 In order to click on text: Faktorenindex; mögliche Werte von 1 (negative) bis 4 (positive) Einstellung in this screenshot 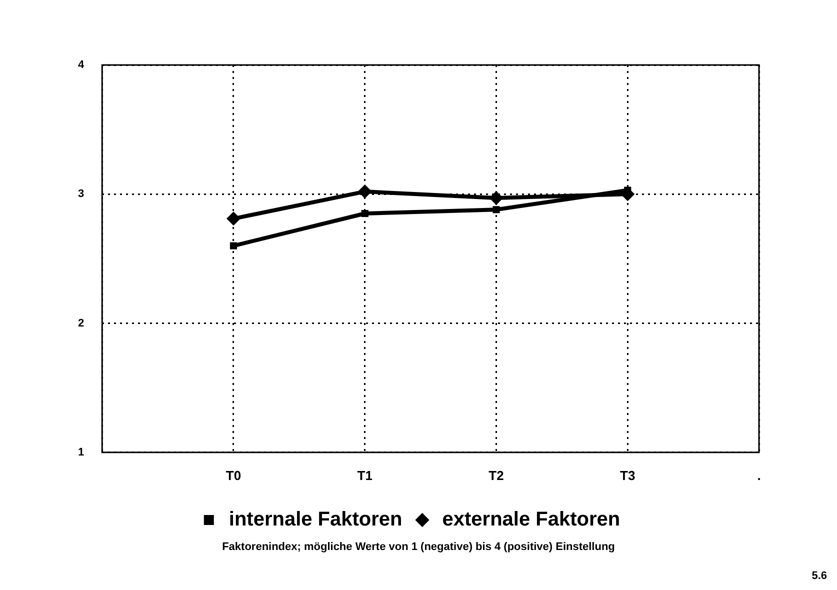, I will do `click(418, 547)`.